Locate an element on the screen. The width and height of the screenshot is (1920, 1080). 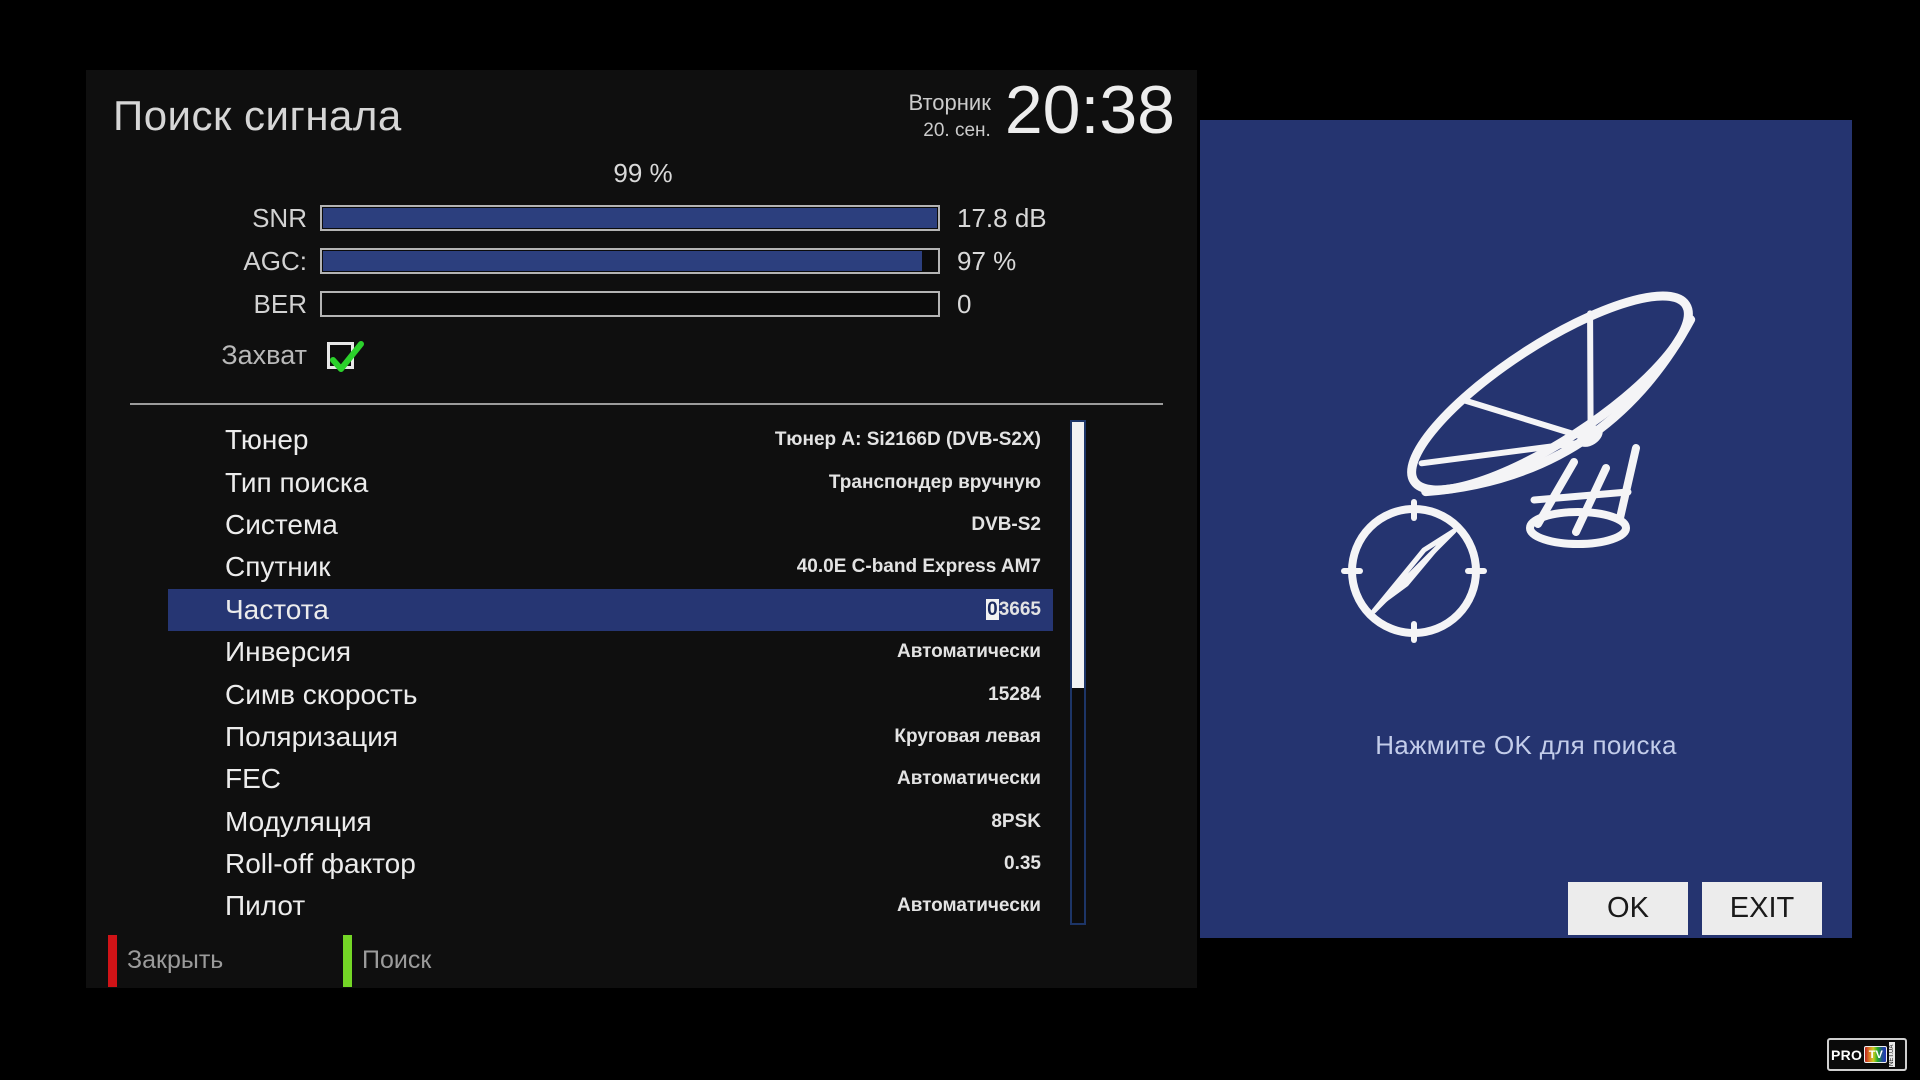
meter-row: AGC: 97 % is located at coordinates (566, 260).